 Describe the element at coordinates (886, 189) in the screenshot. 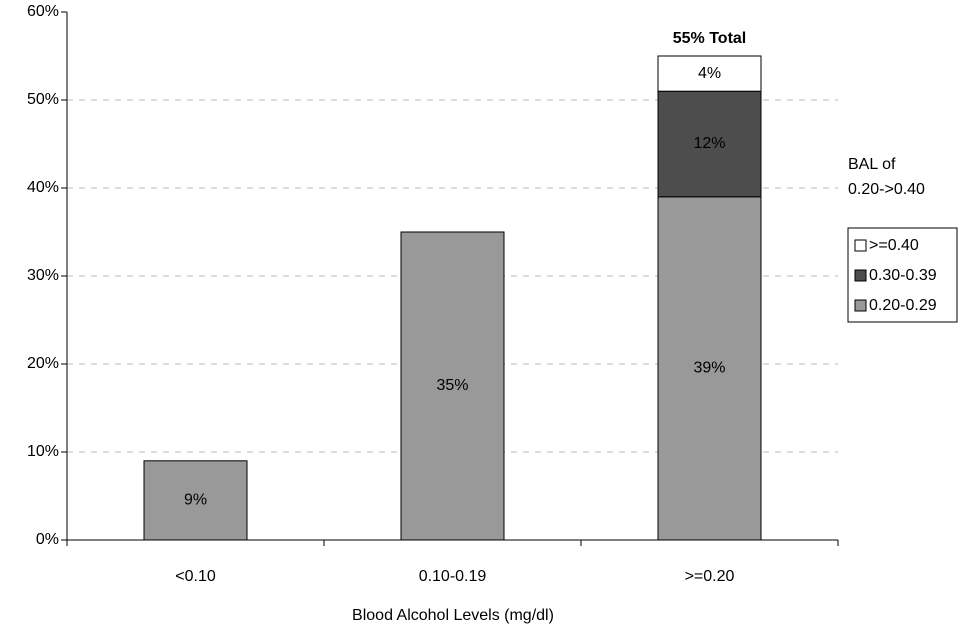

I see `legend-title: 0.20->0.40` at that location.